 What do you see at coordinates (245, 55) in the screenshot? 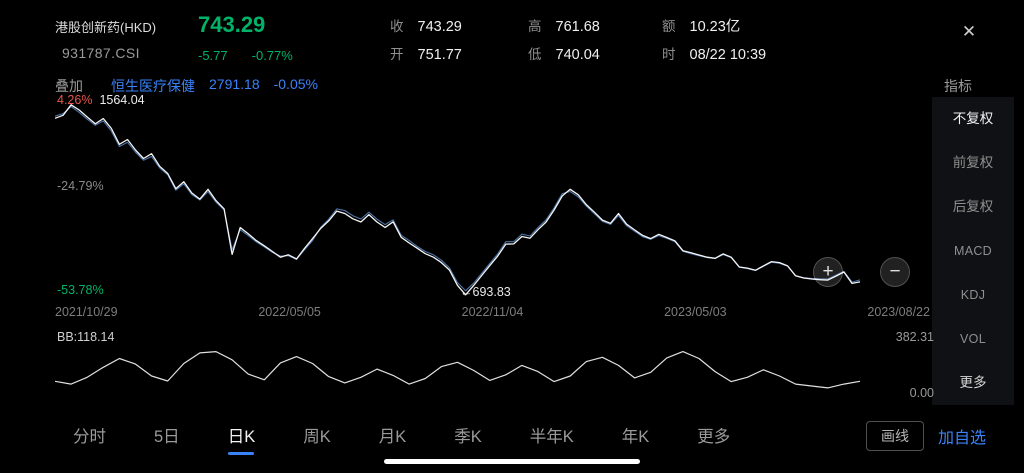
I see `price-change-row: -5.77 -0.77%` at bounding box center [245, 55].